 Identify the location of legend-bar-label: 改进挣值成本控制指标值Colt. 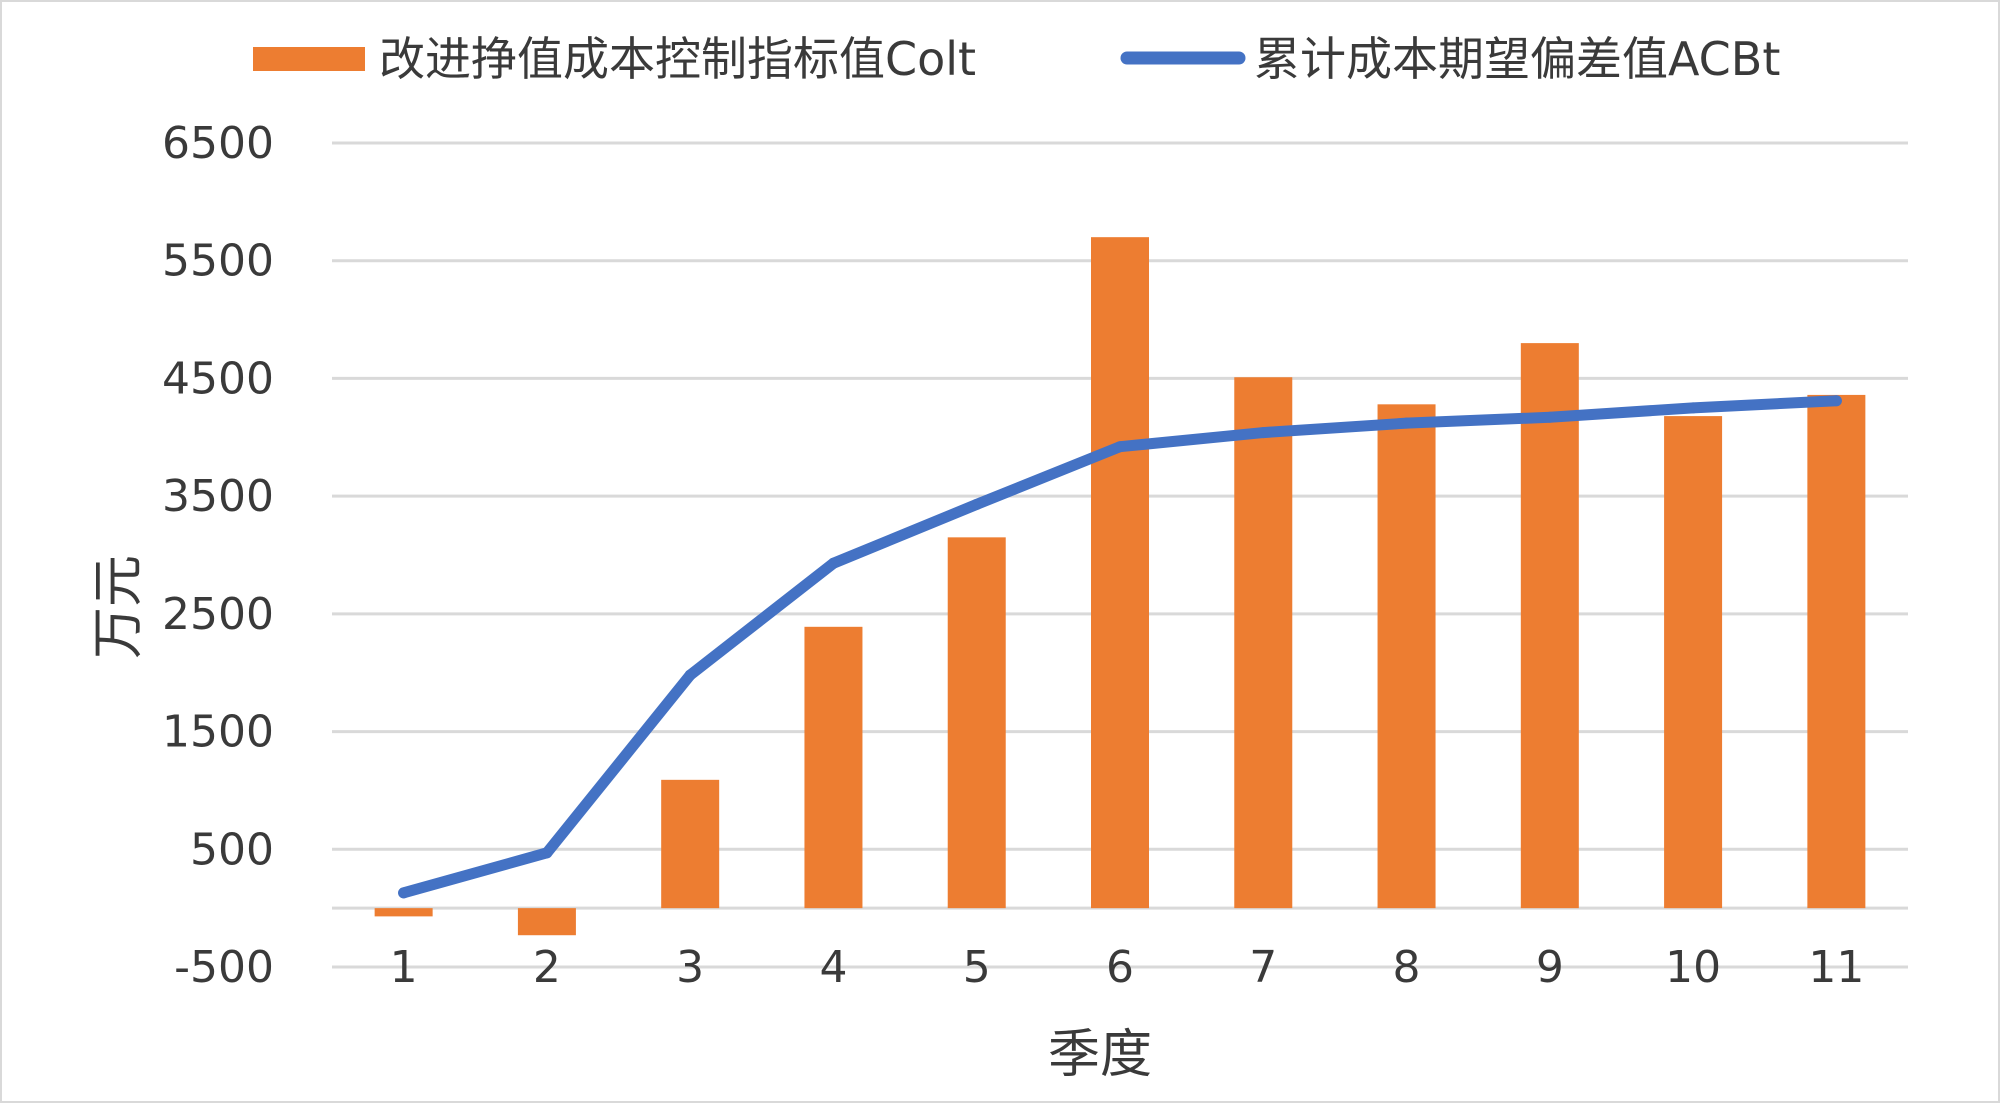
(677, 59).